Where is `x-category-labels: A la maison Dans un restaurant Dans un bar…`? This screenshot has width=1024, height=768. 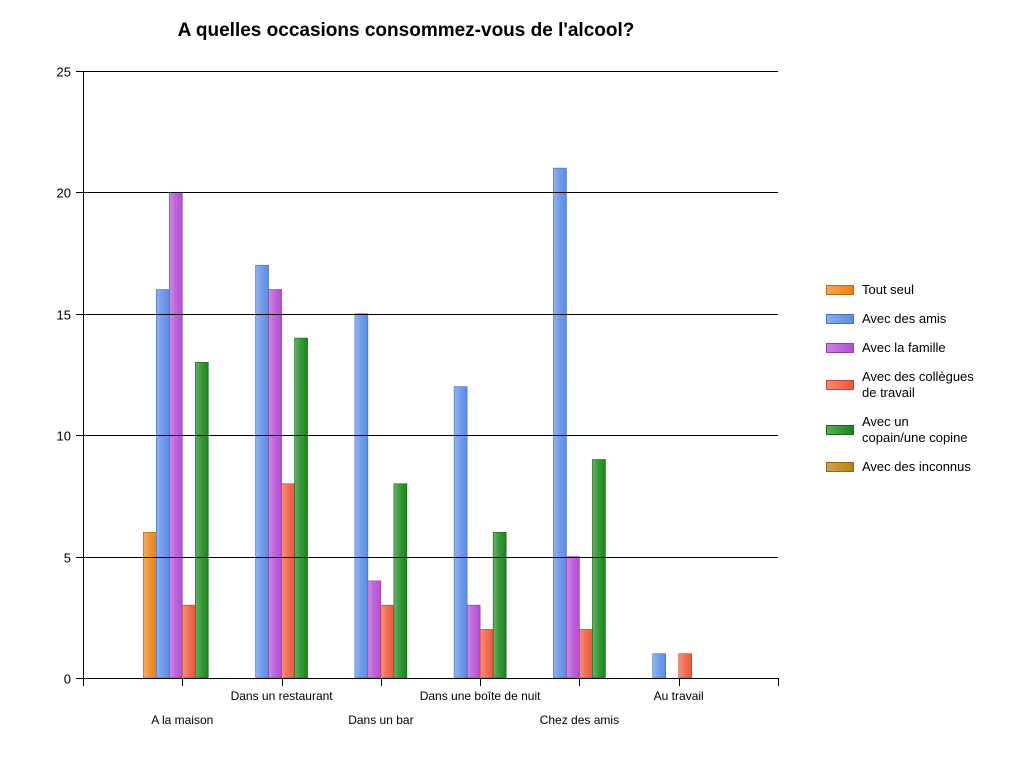
x-category-labels: A la maison Dans un restaurant Dans un bar… is located at coordinates (427, 708).